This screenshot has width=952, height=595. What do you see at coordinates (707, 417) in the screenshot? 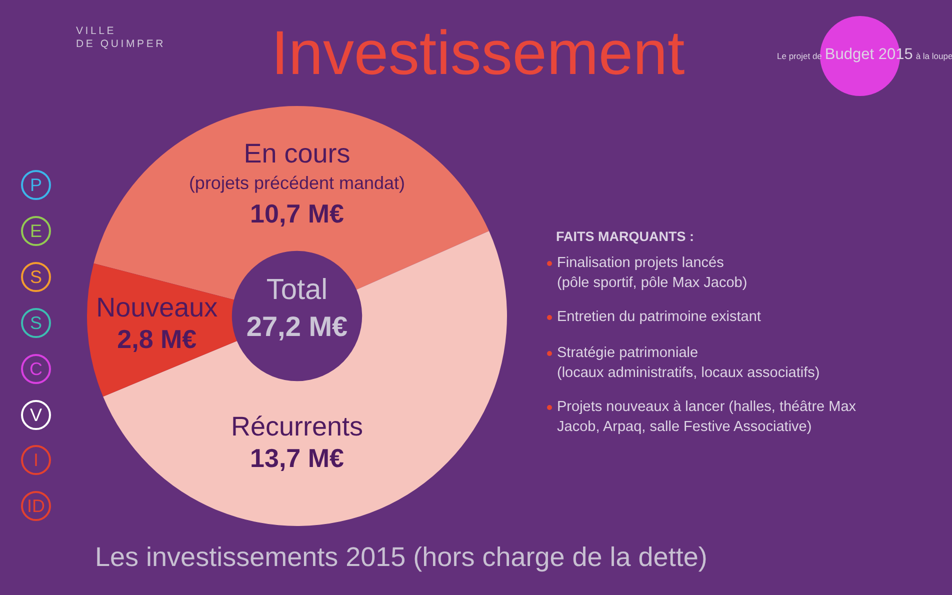
I see `text: Projets nouveaux à lancer (halles, théâtre Max Jacob, Arpaq, salle Festive Associative)` at bounding box center [707, 417].